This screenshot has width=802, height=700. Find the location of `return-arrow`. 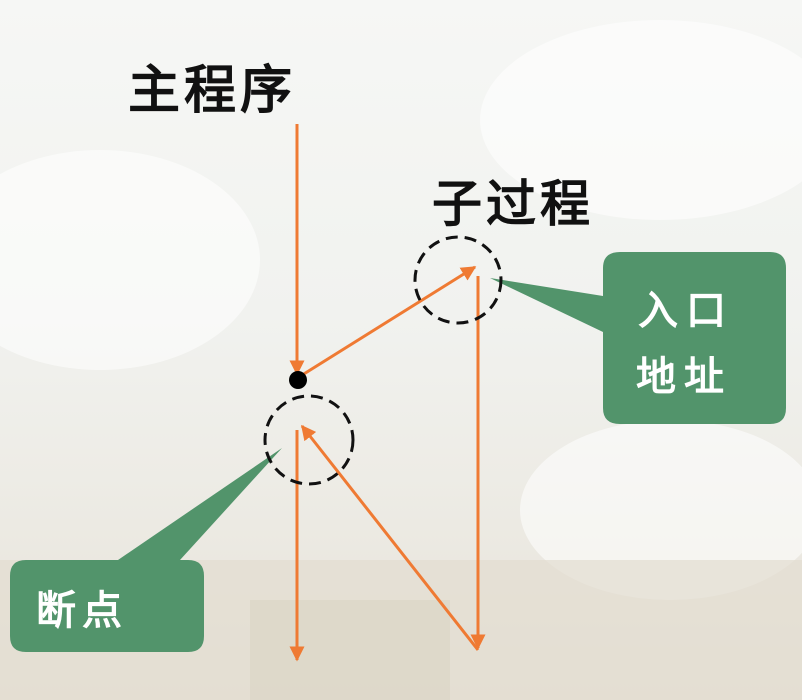

return-arrow is located at coordinates (390, 537).